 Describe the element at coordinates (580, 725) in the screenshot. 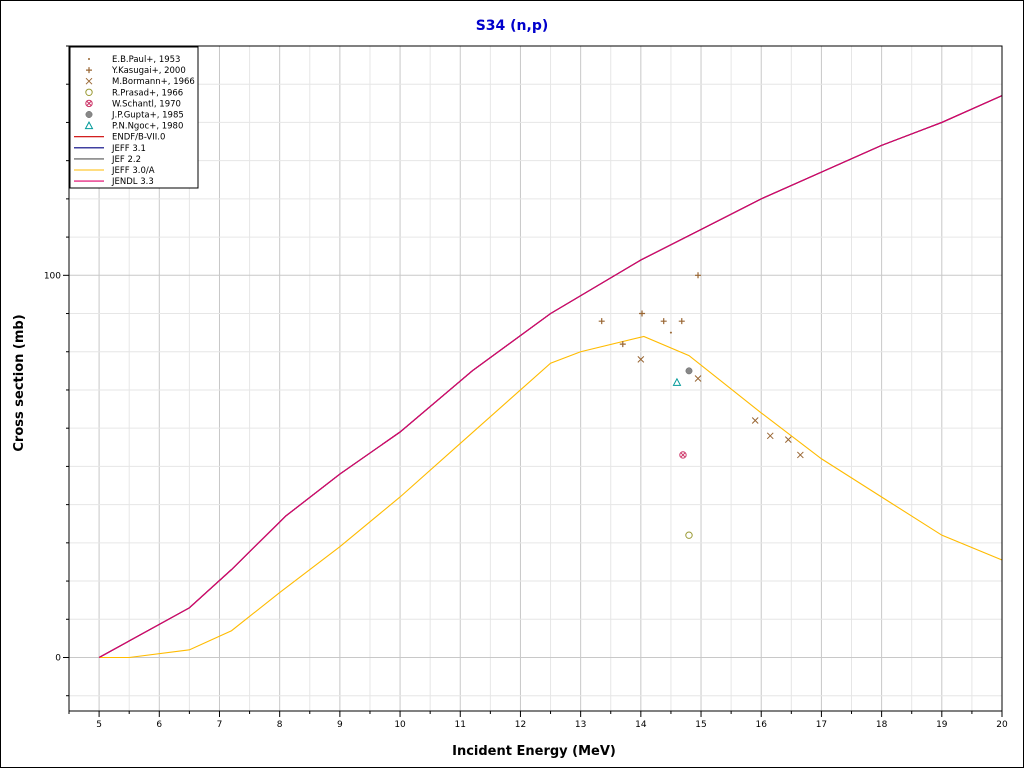

I see `x-tick-label: 13` at that location.